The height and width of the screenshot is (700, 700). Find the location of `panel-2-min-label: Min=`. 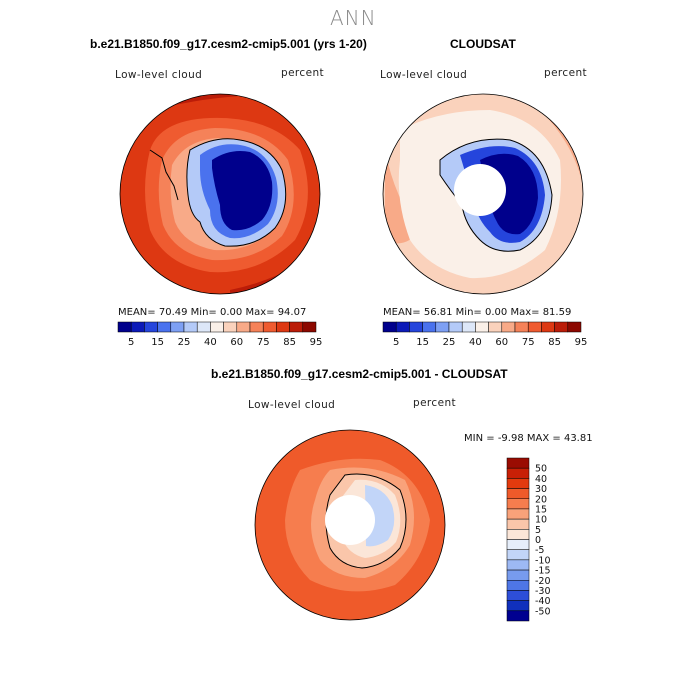

panel-2-min-label: Min= is located at coordinates (468, 312).